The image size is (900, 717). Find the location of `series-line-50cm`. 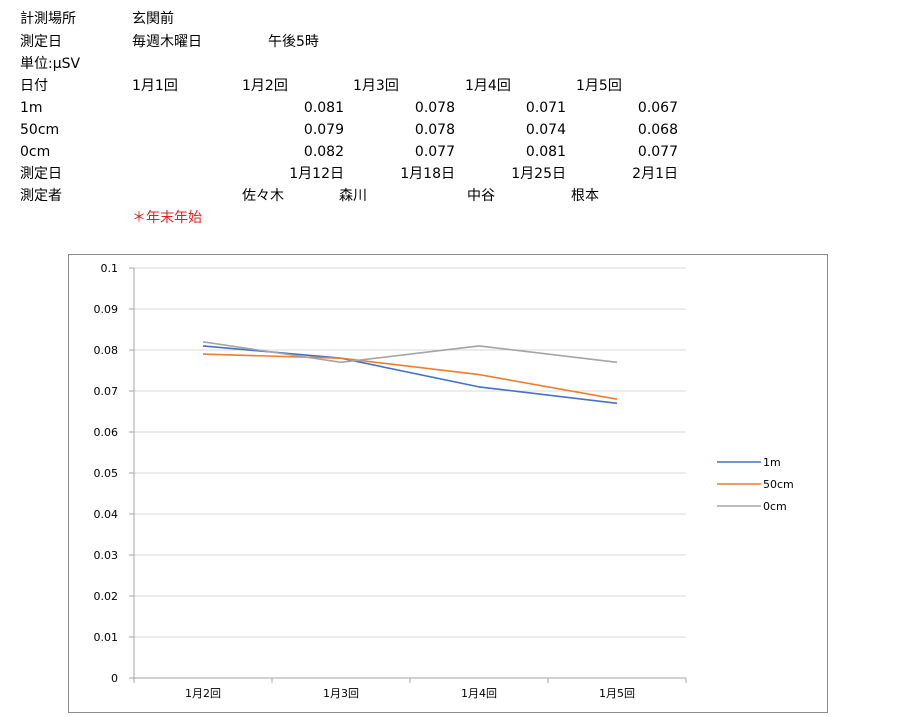

series-line-50cm is located at coordinates (410, 376).